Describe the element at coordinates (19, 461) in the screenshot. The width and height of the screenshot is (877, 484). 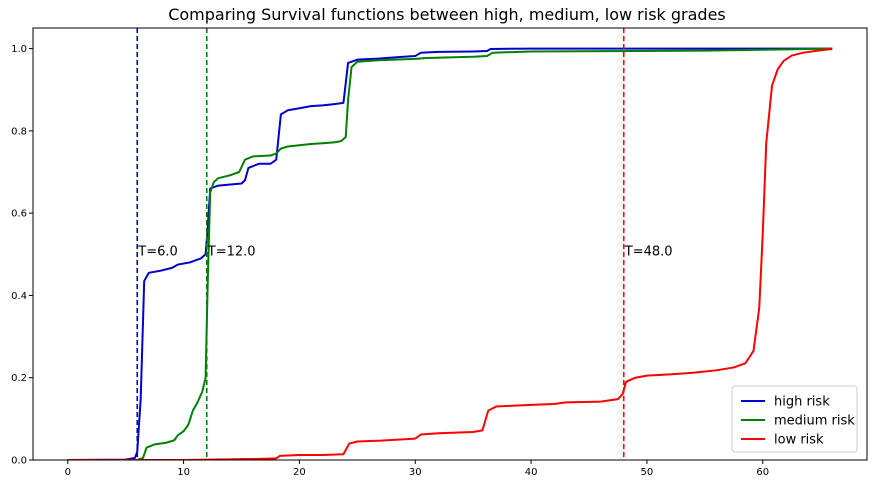
I see `y-tick-label: 0.0` at that location.